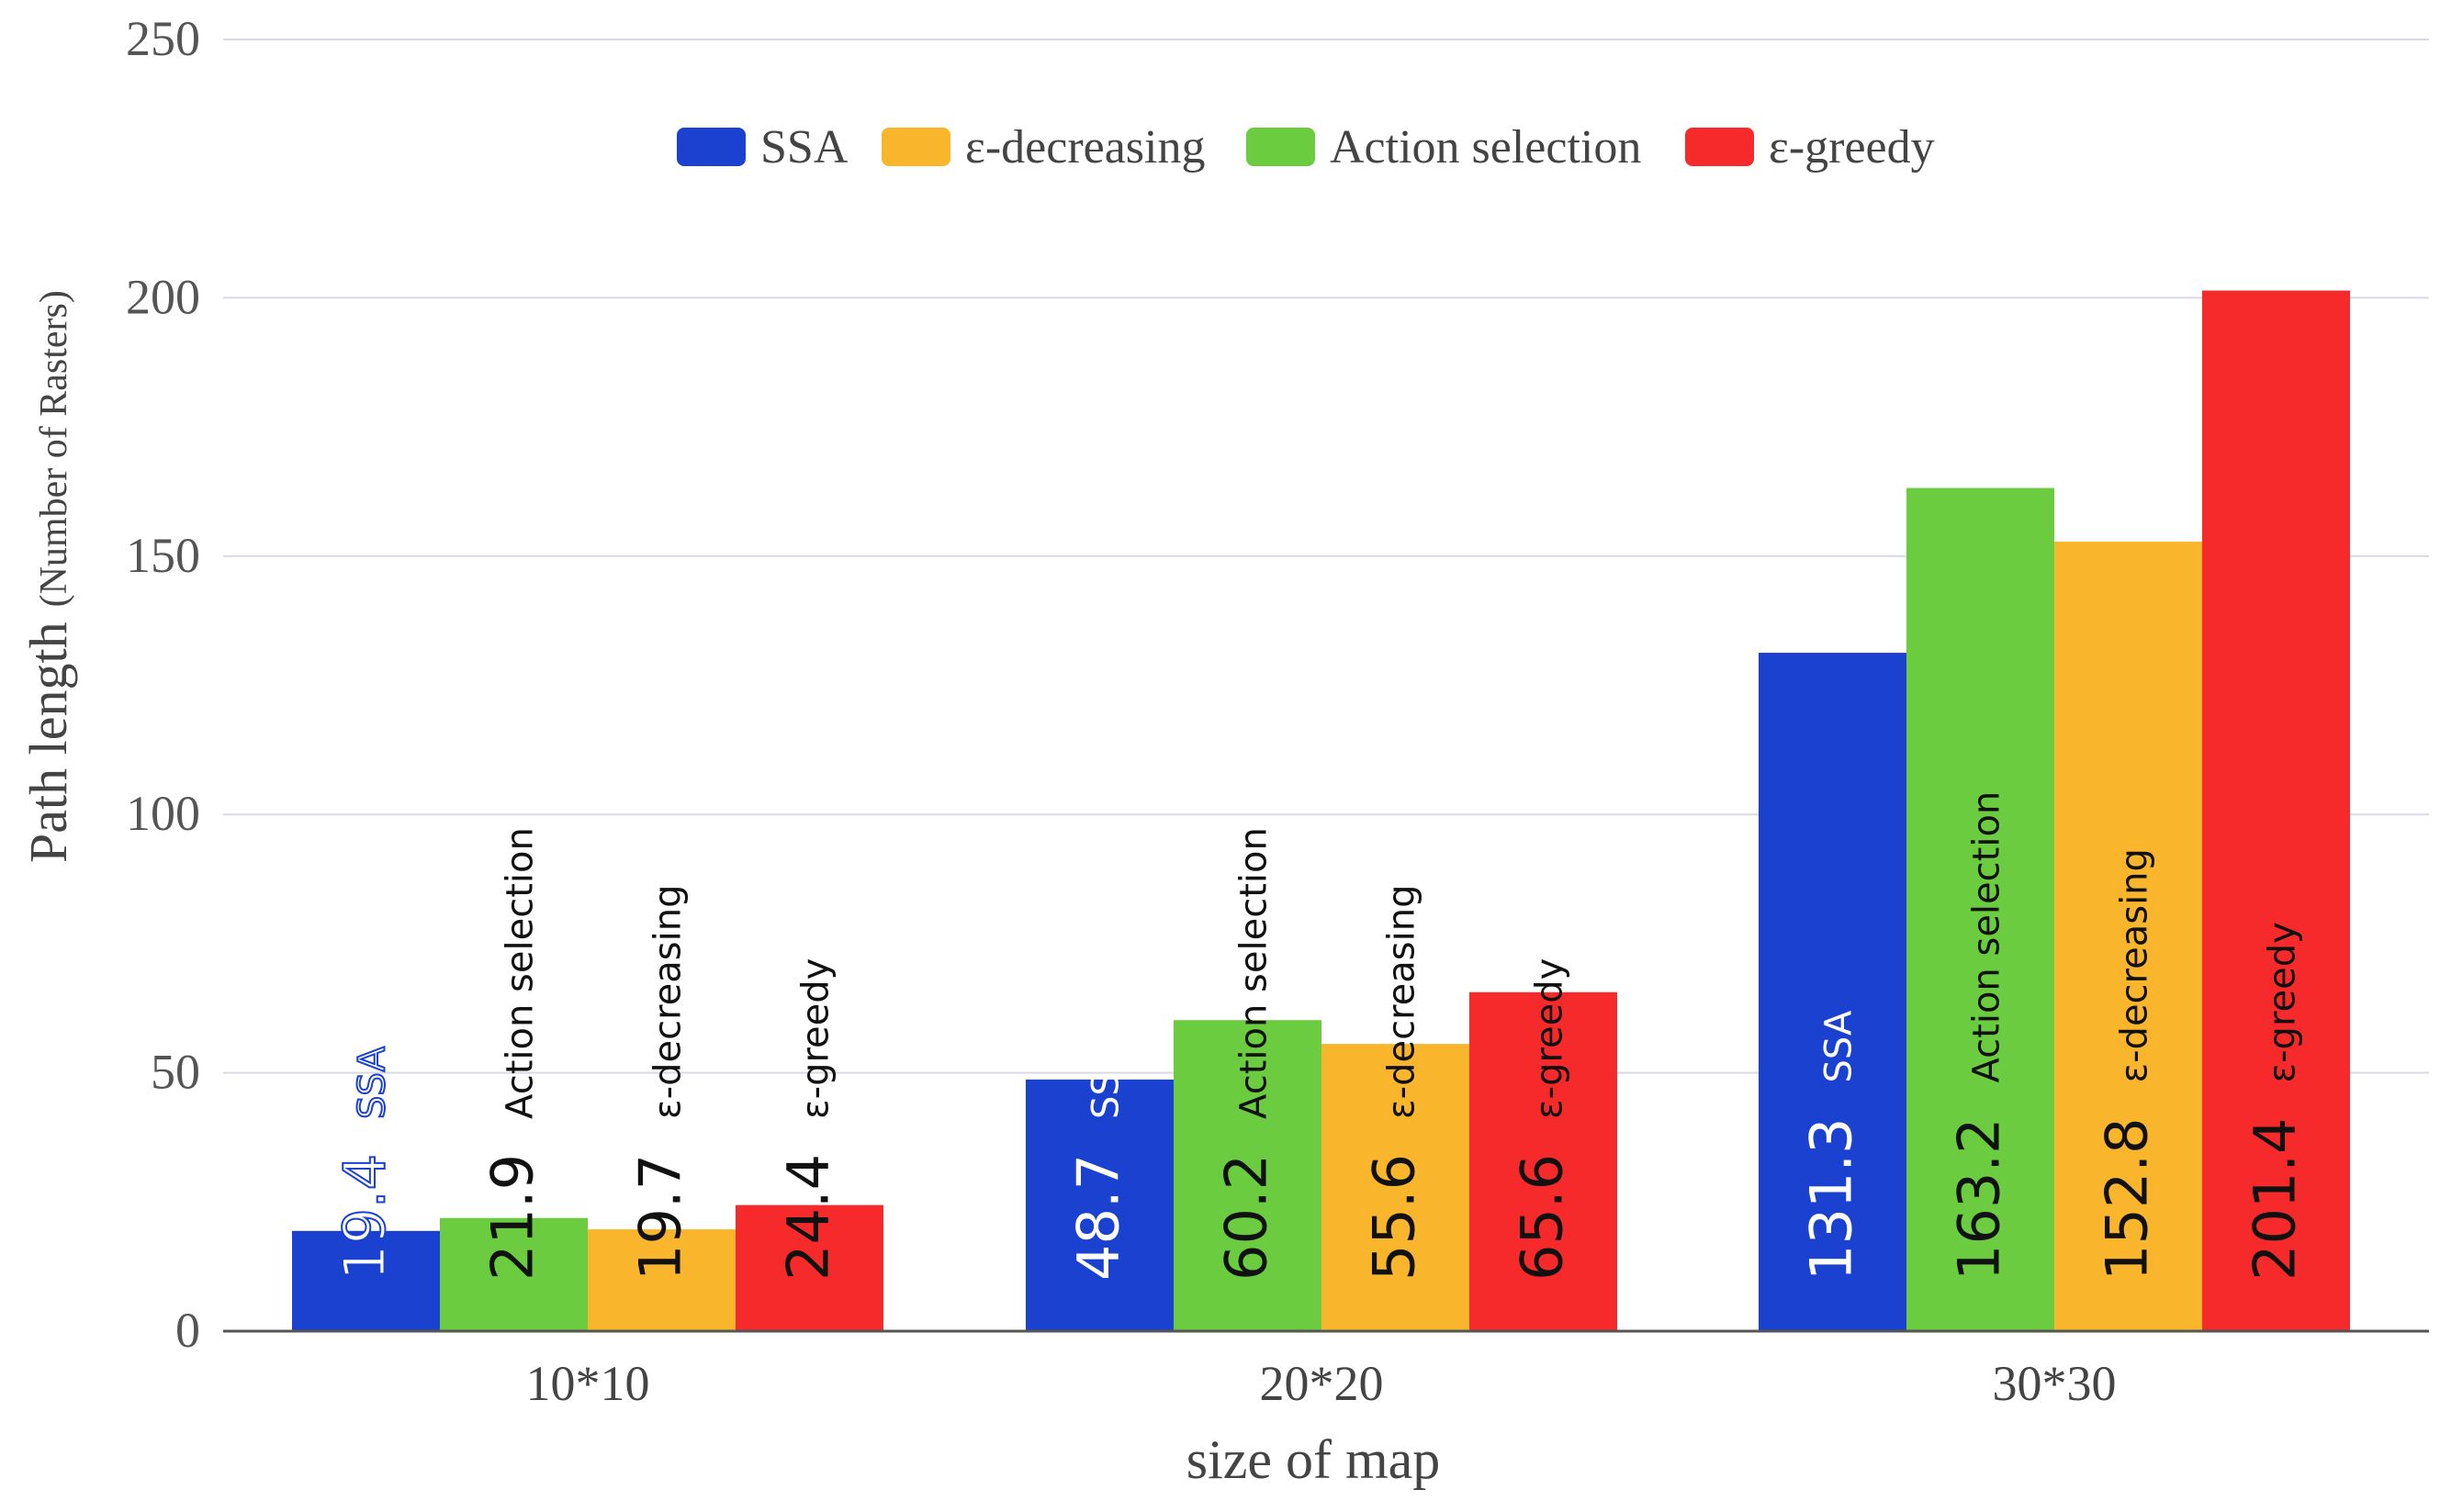 This screenshot has width=2440, height=1512. I want to click on bar-label-epsilon-decreasing-30-30: 152.8 ε-decreasing, so click(2127, 1064).